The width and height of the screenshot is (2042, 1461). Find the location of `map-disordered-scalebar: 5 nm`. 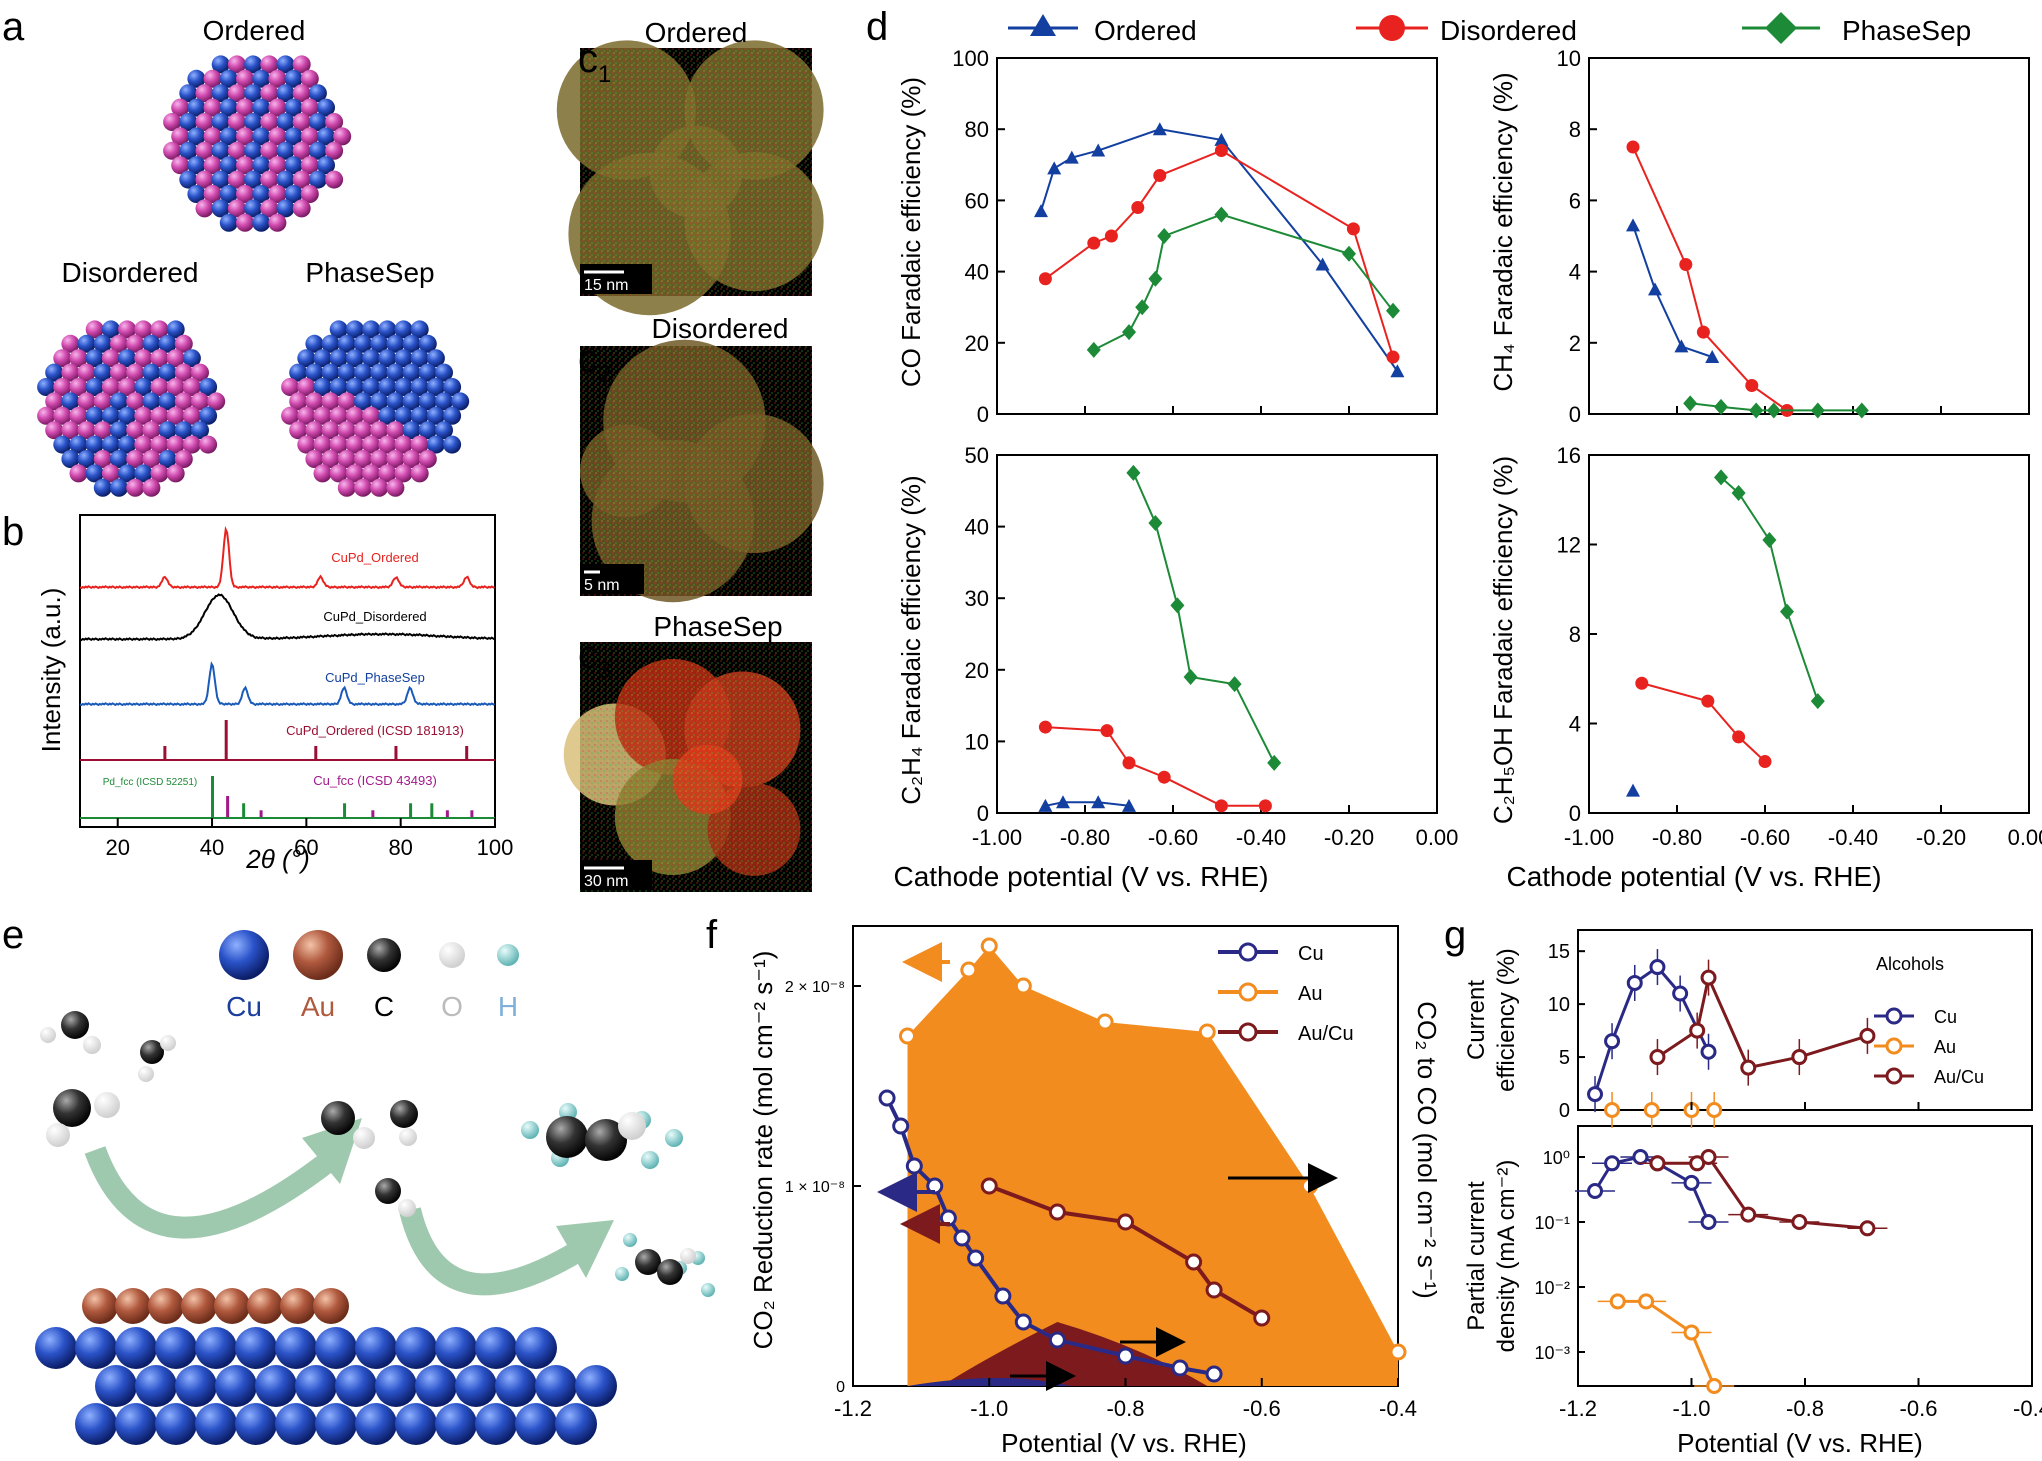

map-disordered-scalebar: 5 nm is located at coordinates (602, 585).